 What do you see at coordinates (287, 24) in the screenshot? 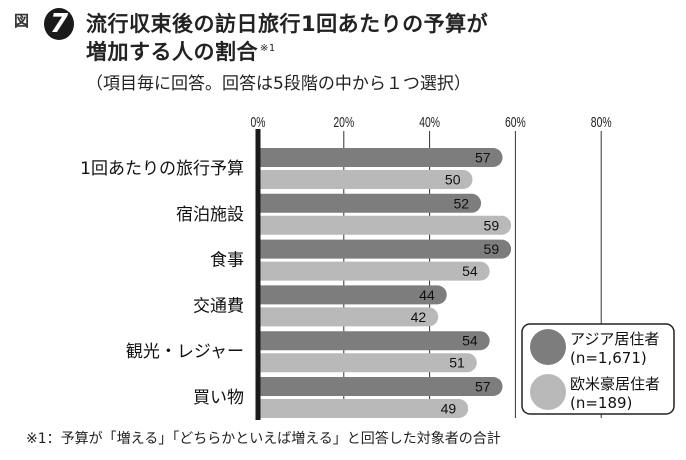
I see `chart-title-line1: 流行収束後の訪日旅行1回あたりの予算が` at bounding box center [287, 24].